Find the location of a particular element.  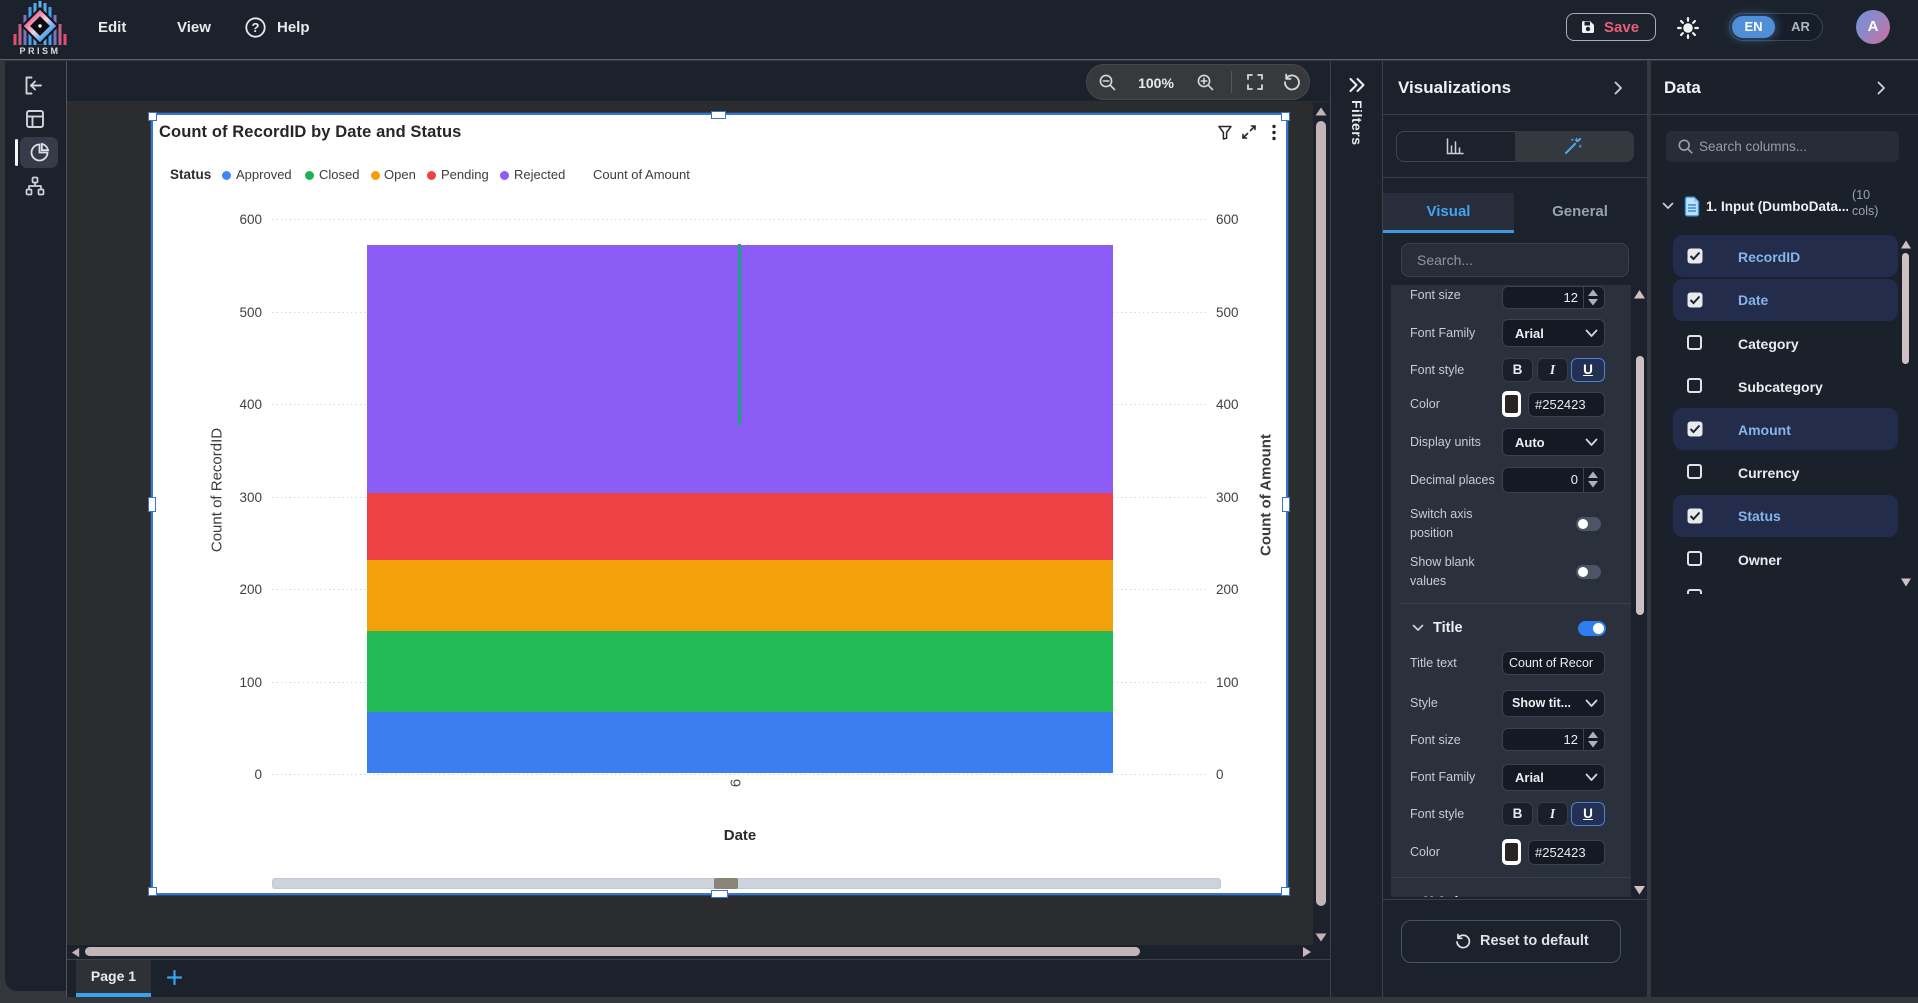

svg-text: PRISM is located at coordinates (39, 51).